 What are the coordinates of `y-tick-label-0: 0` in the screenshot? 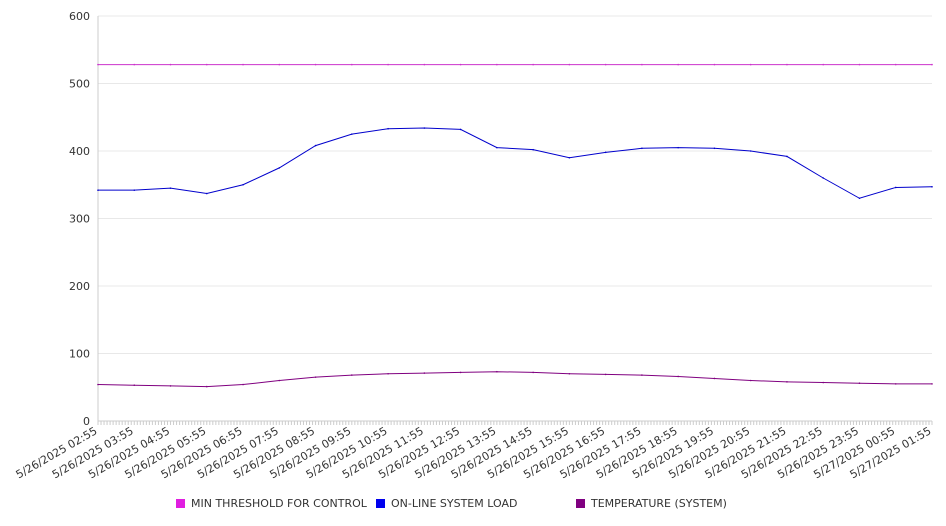 It's located at (86, 421).